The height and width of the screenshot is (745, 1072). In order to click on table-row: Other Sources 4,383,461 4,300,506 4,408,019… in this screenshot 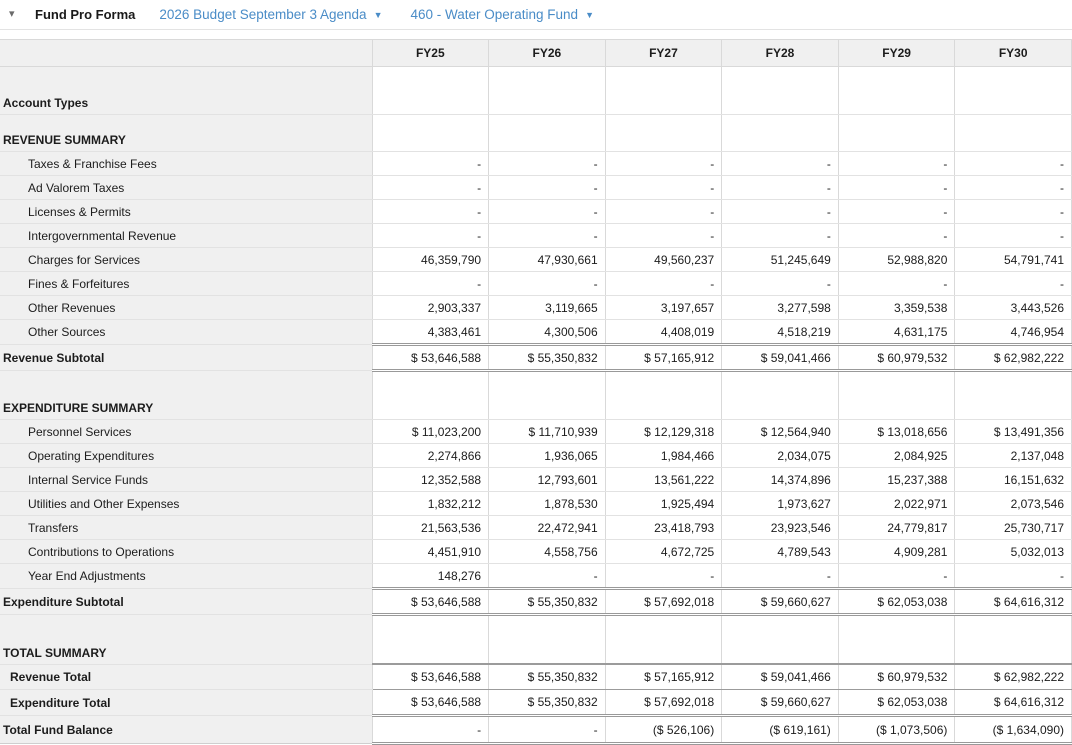, I will do `click(536, 332)`.